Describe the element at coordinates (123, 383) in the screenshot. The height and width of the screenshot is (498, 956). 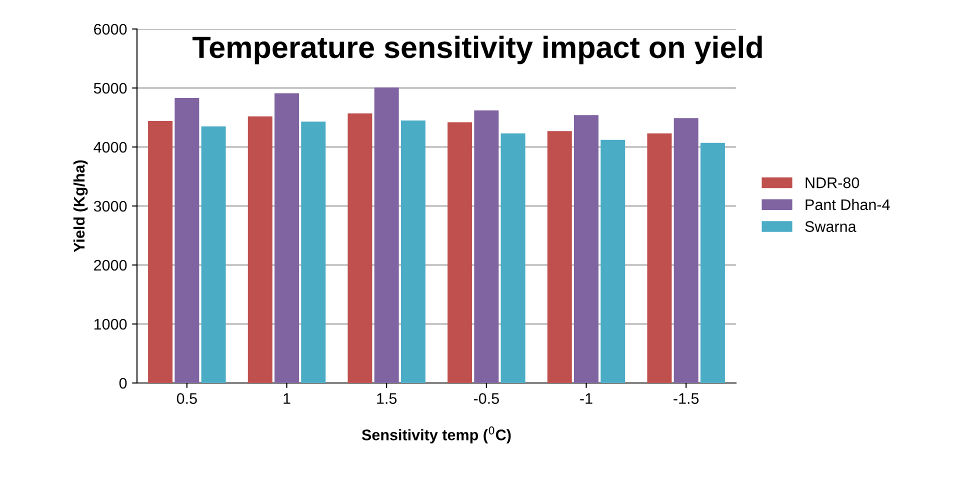
I see `y-tick-label: 0` at that location.